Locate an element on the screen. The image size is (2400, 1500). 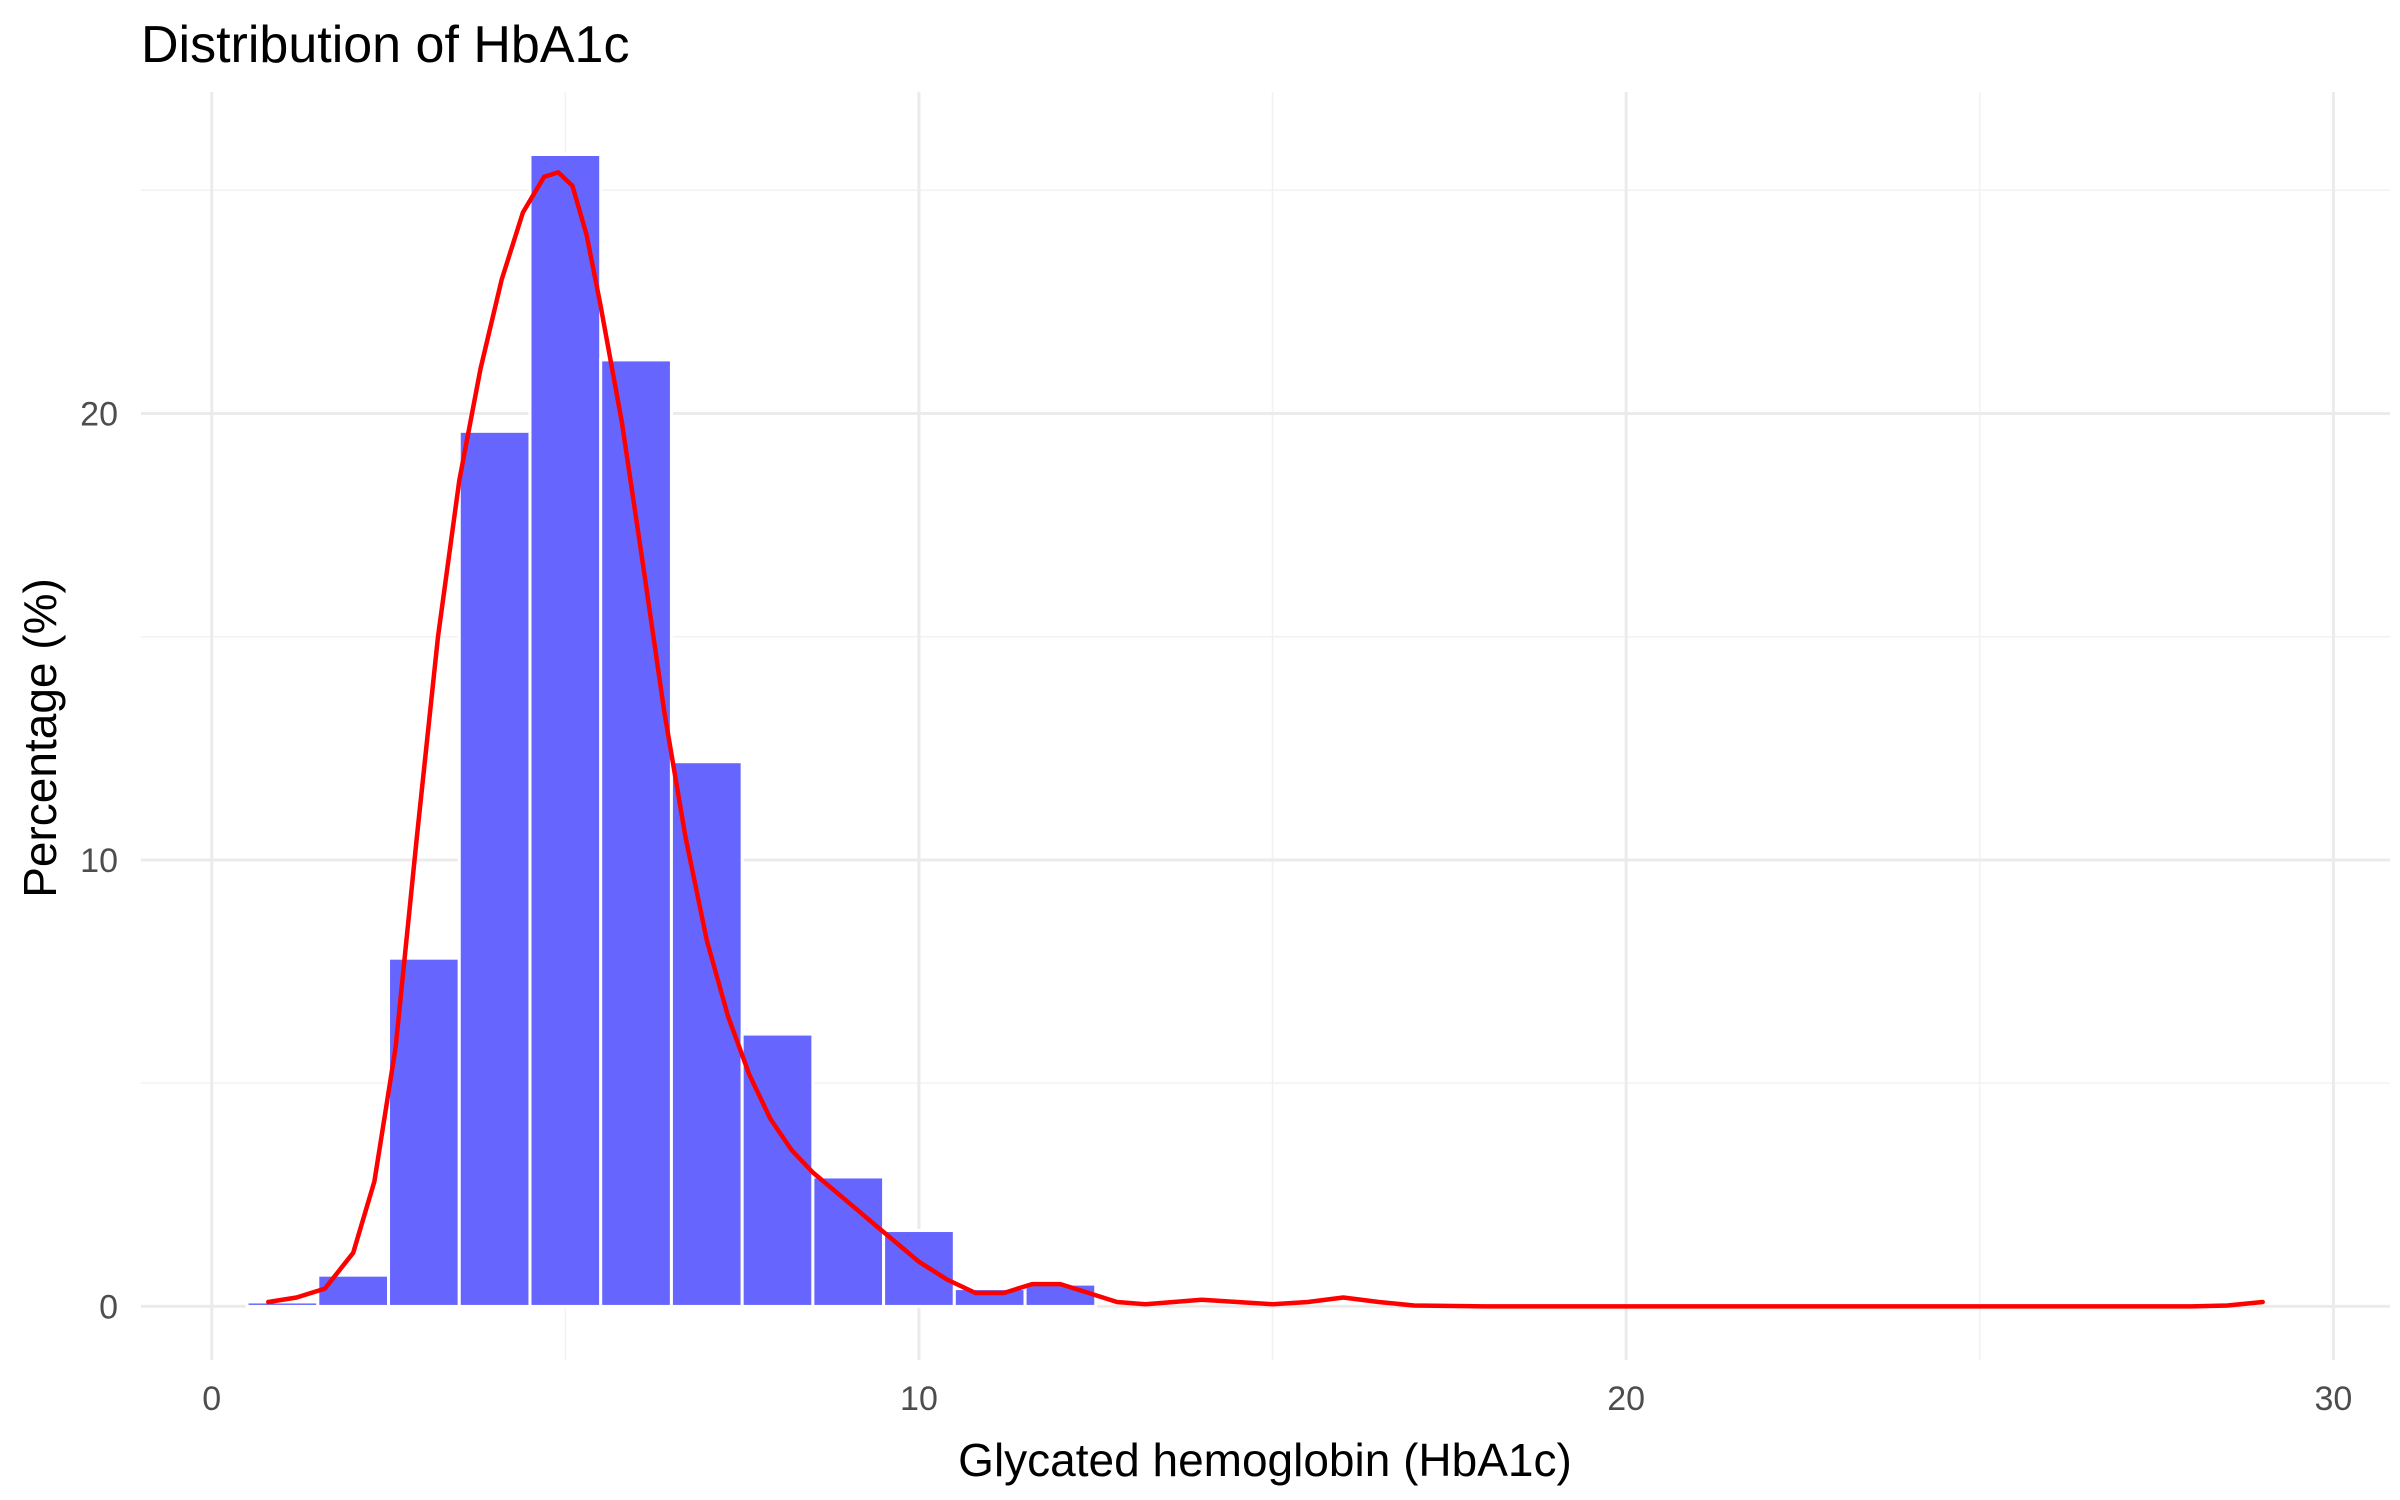
x-tick-label: 30 is located at coordinates (2334, 1399).